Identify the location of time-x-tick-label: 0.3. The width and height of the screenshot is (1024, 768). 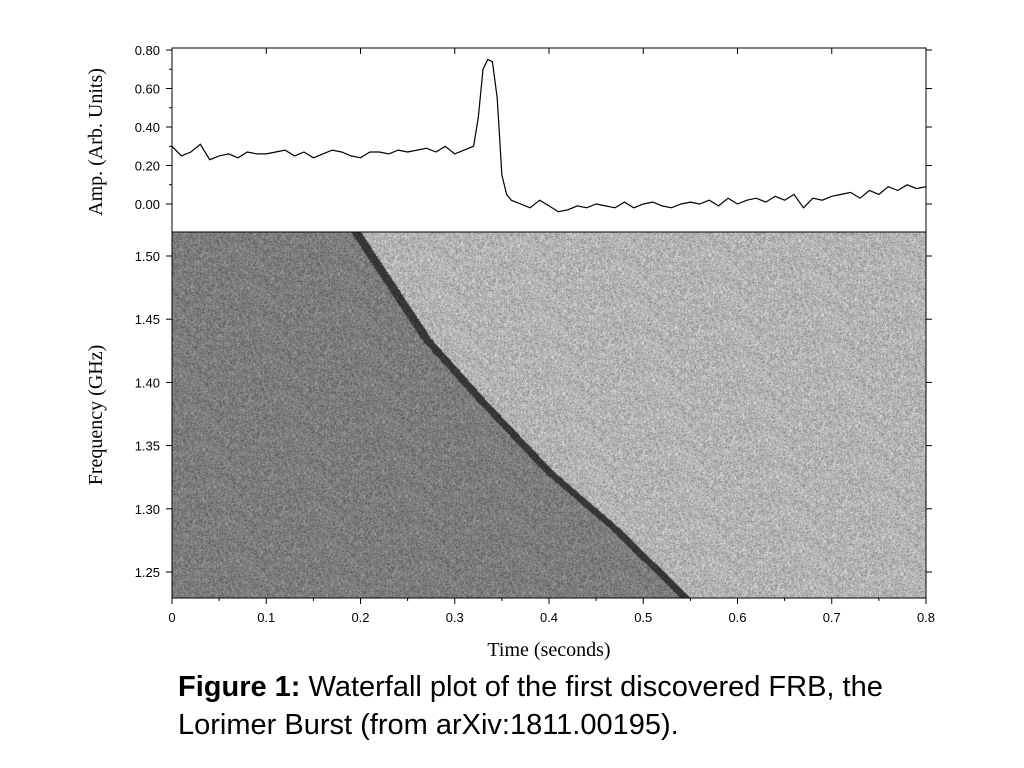
(455, 617).